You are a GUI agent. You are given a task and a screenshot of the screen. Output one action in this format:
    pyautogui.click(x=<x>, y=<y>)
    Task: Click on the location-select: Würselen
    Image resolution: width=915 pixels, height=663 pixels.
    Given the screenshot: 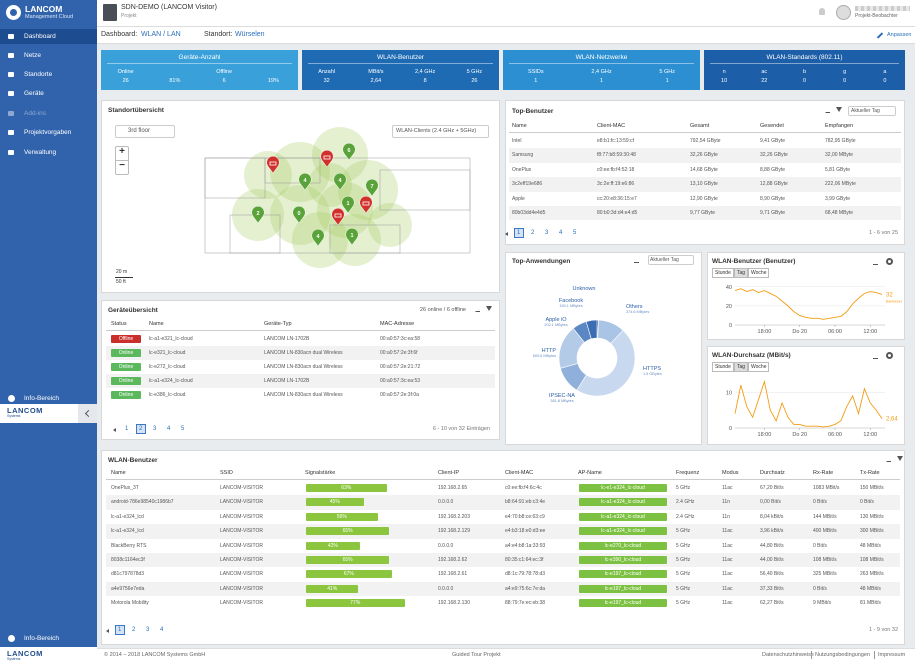 What is the action you would take?
    pyautogui.click(x=250, y=34)
    